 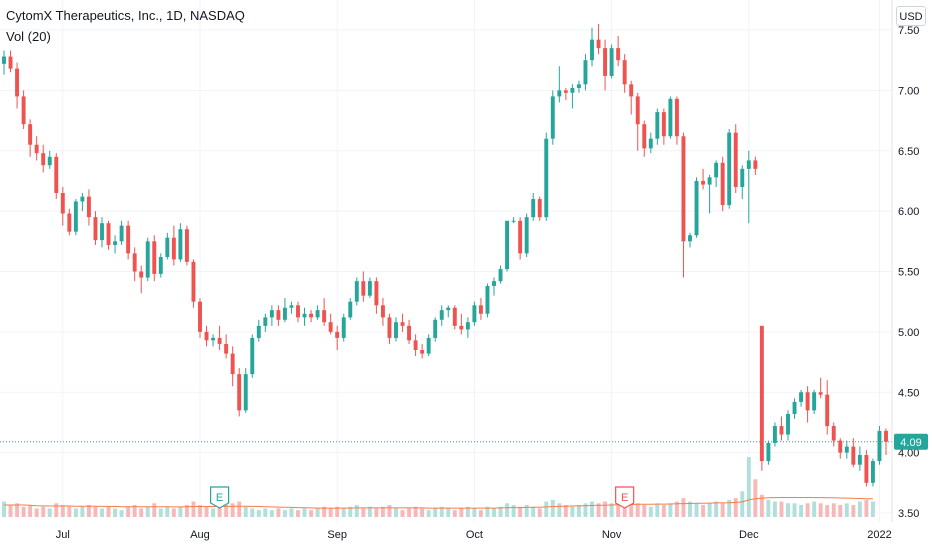 I want to click on chart-title: CytomX Therapeutics, Inc., 1D, NASDAQ, so click(x=125, y=15).